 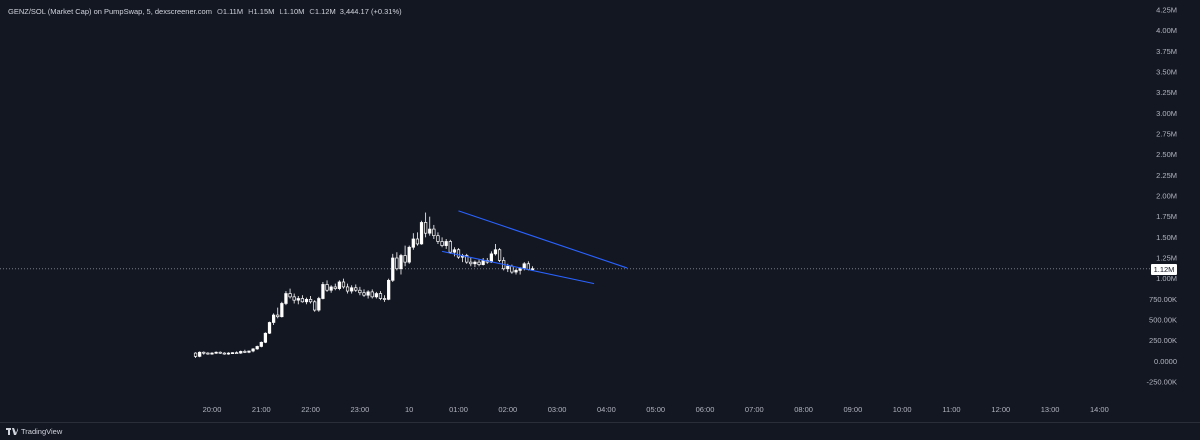 What do you see at coordinates (705, 409) in the screenshot?
I see `time-axis-label: 06:00` at bounding box center [705, 409].